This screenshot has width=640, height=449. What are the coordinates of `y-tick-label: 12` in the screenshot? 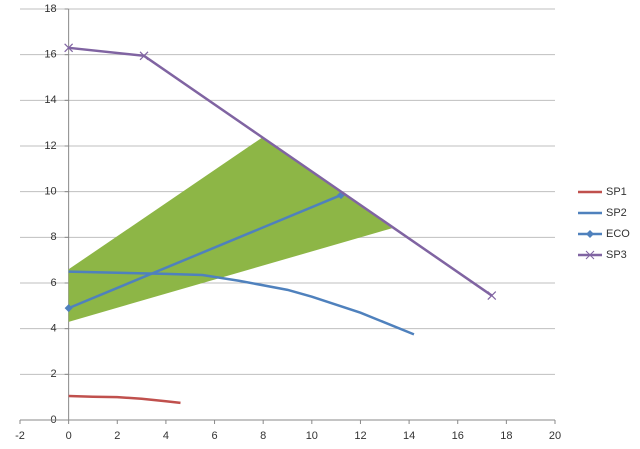 It's located at (50, 146).